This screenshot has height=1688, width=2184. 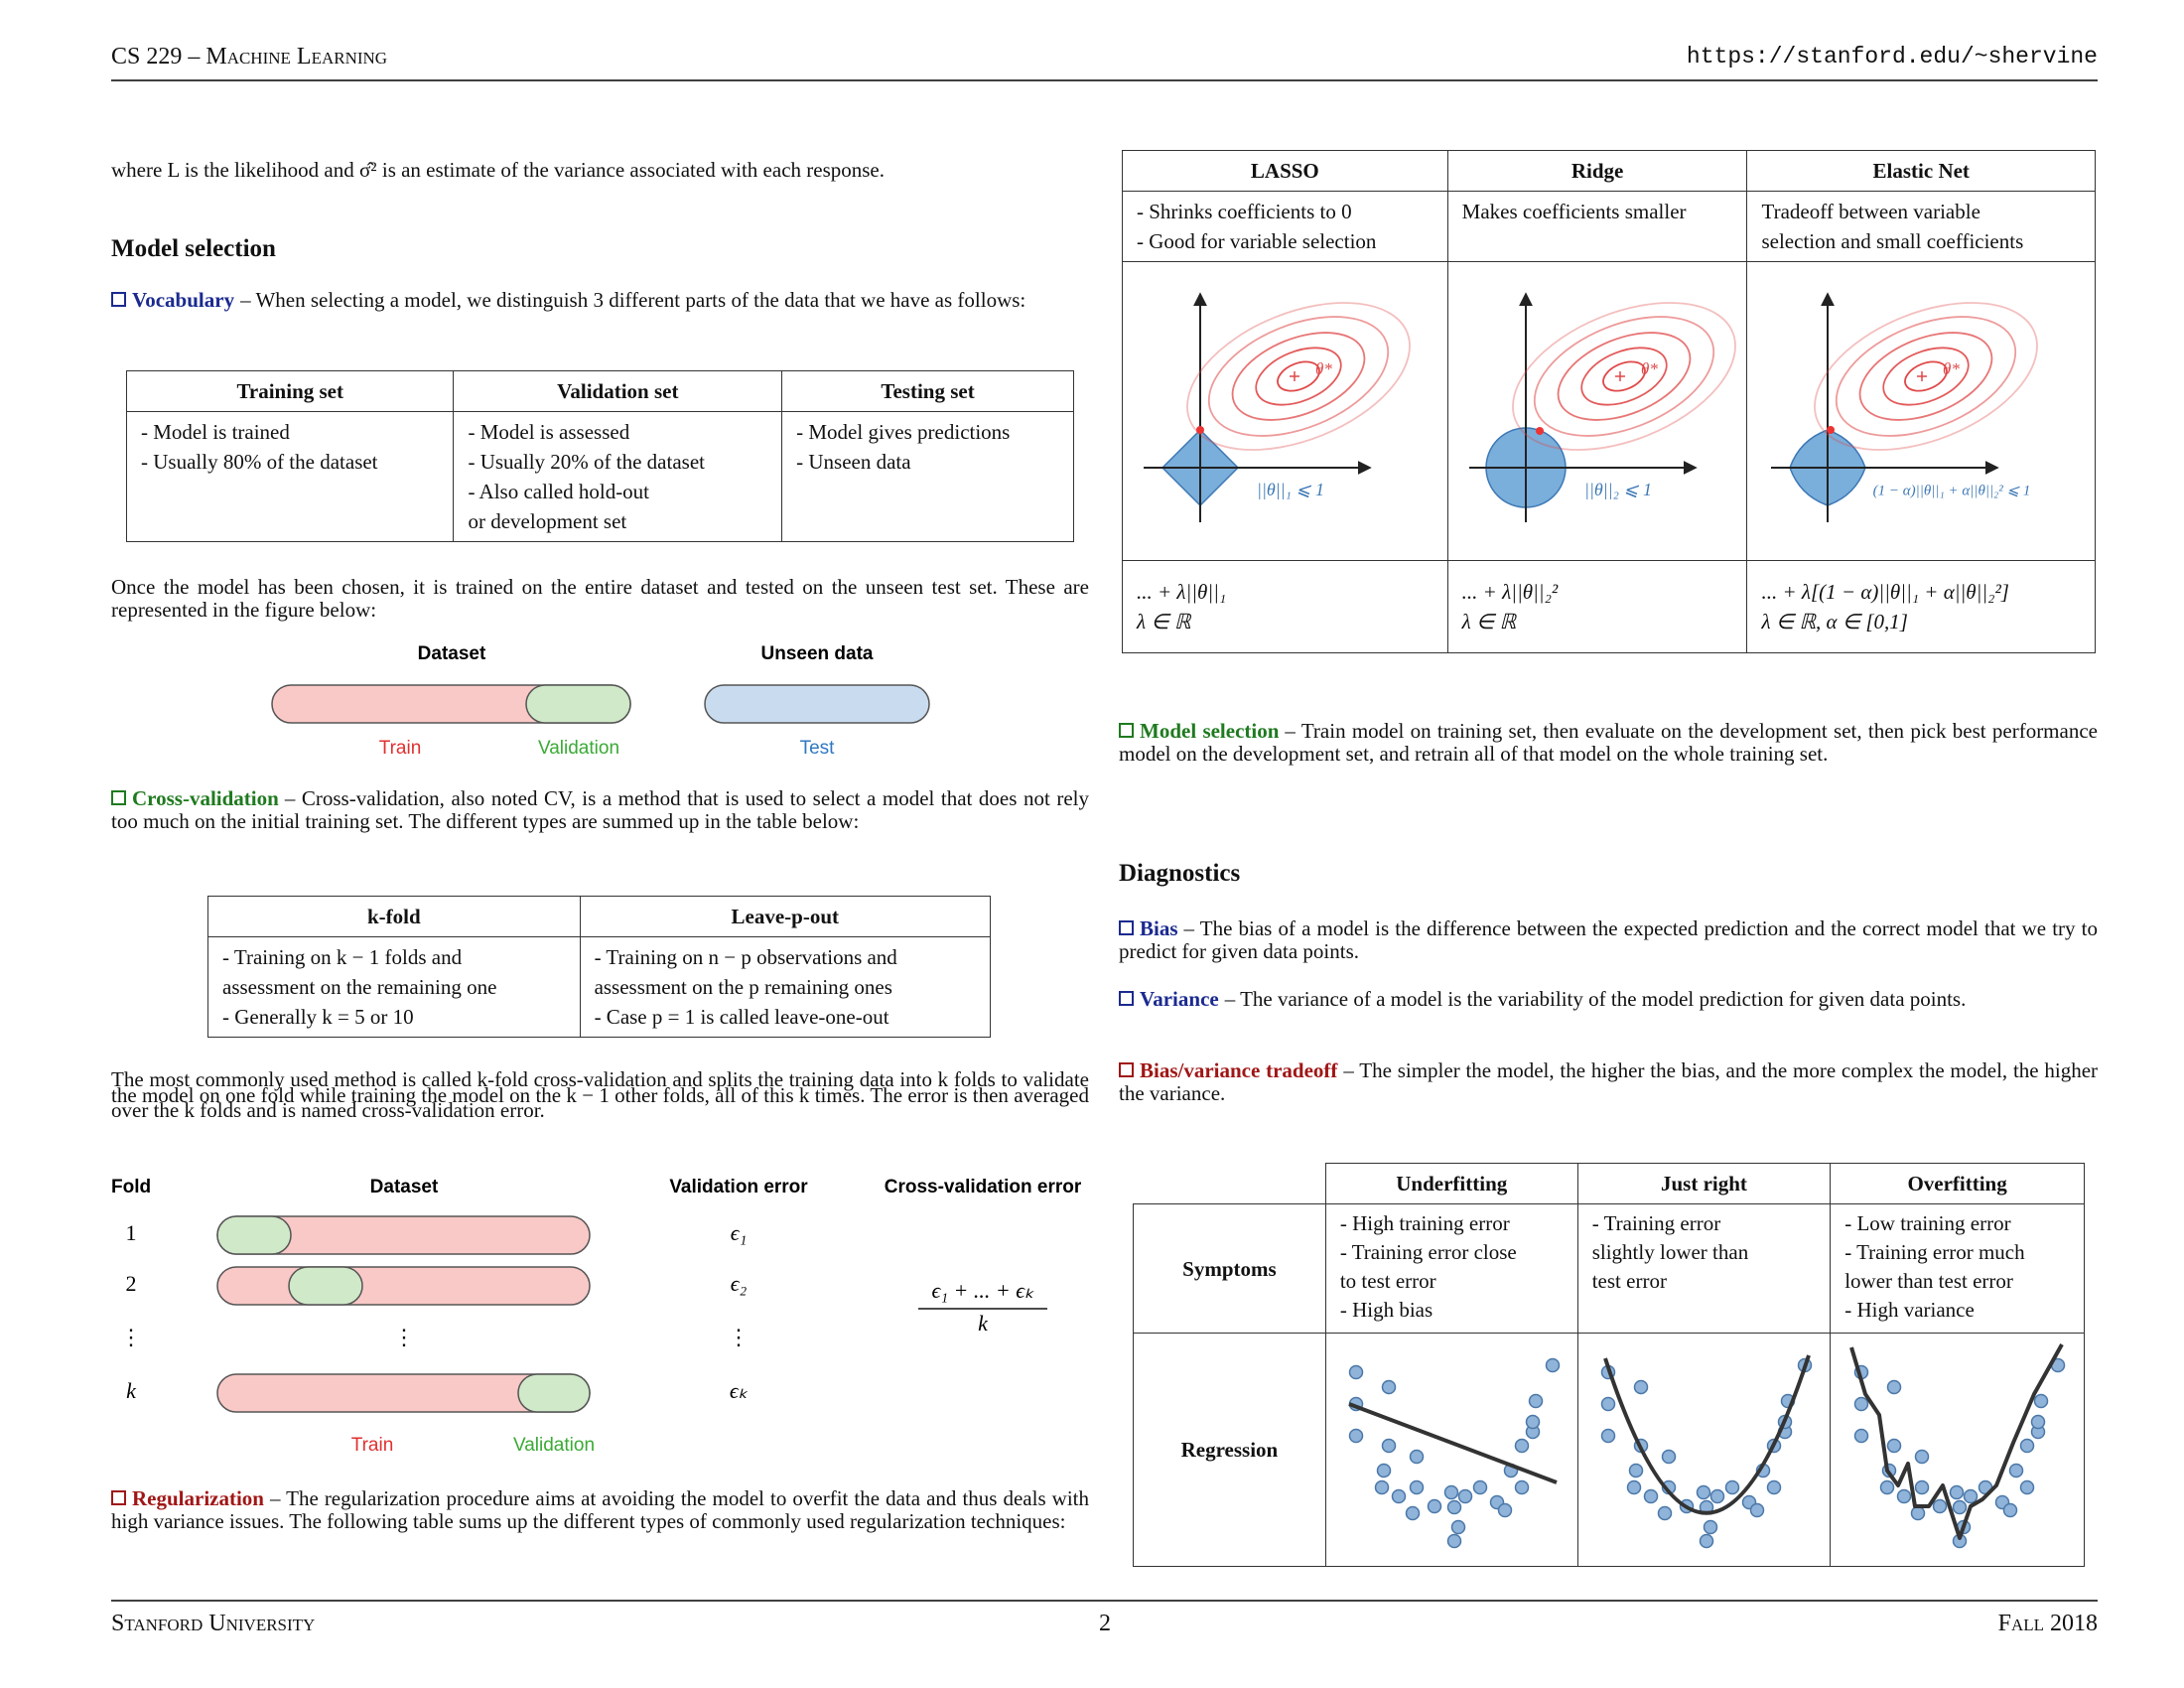 What do you see at coordinates (131, 1390) in the screenshot?
I see `fold-label: k` at bounding box center [131, 1390].